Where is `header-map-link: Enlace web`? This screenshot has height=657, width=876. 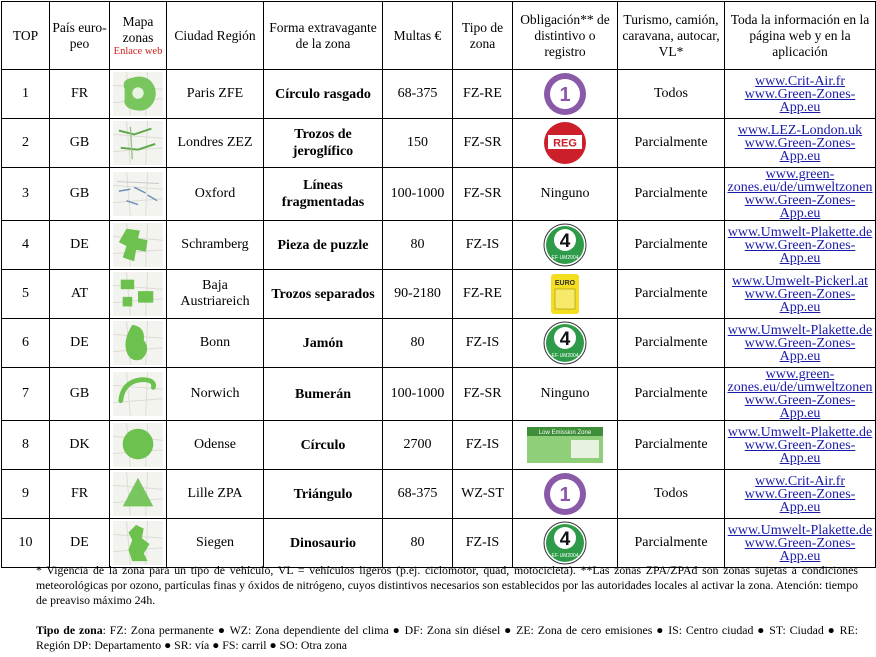 header-map-link: Enlace web is located at coordinates (138, 51).